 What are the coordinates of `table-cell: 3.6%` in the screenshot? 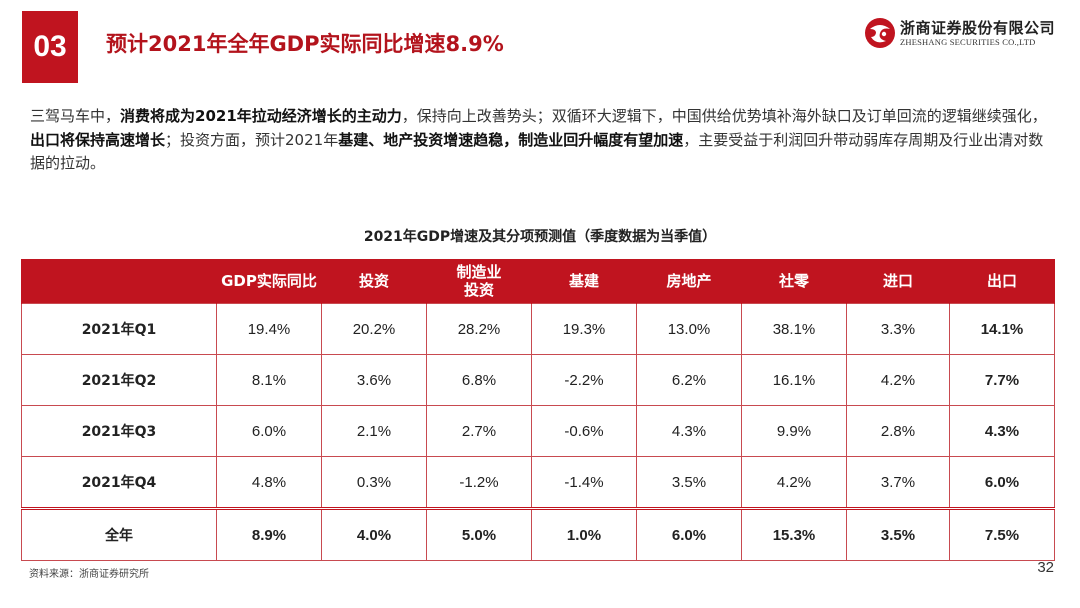 It's located at (374, 380).